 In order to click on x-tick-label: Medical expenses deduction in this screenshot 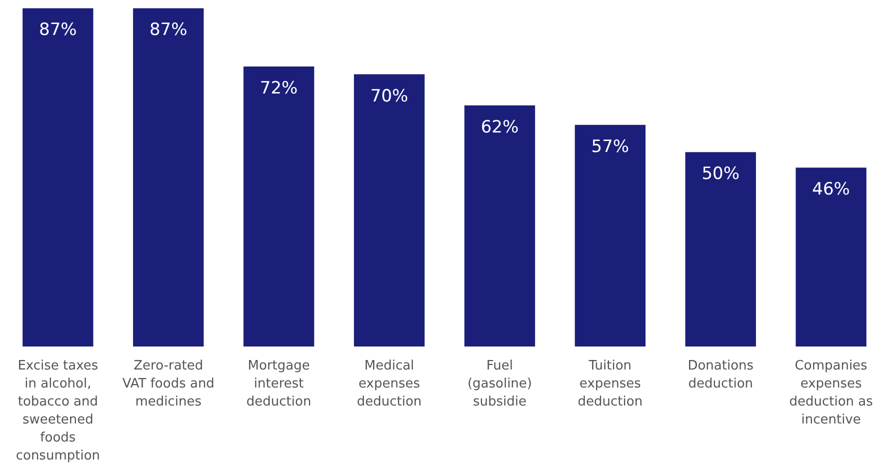, I will do `click(389, 384)`.